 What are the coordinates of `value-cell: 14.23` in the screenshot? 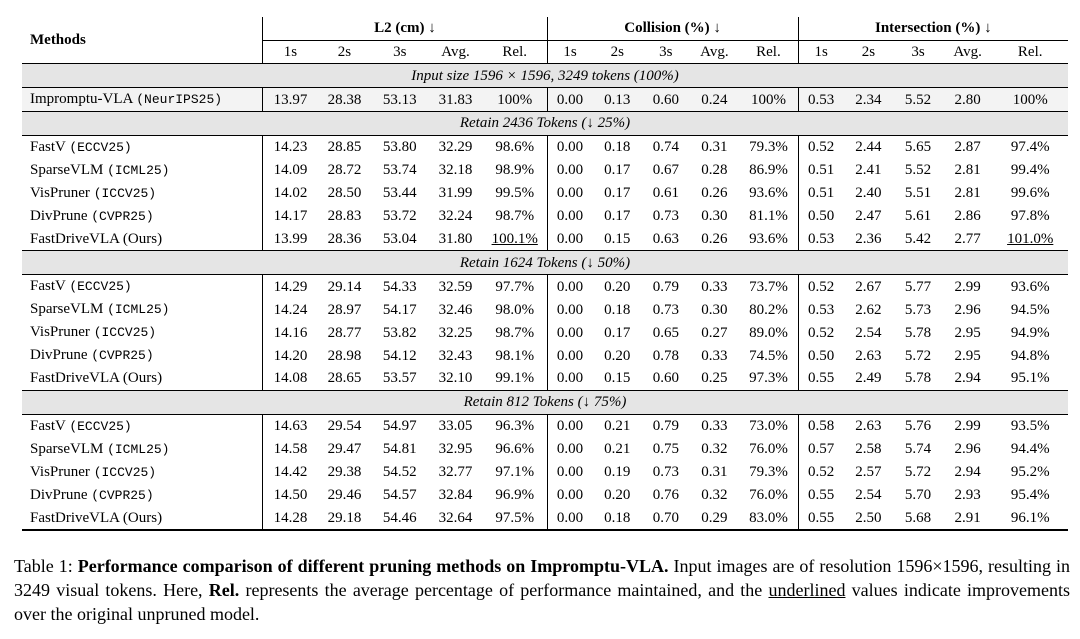 It's located at (290, 147).